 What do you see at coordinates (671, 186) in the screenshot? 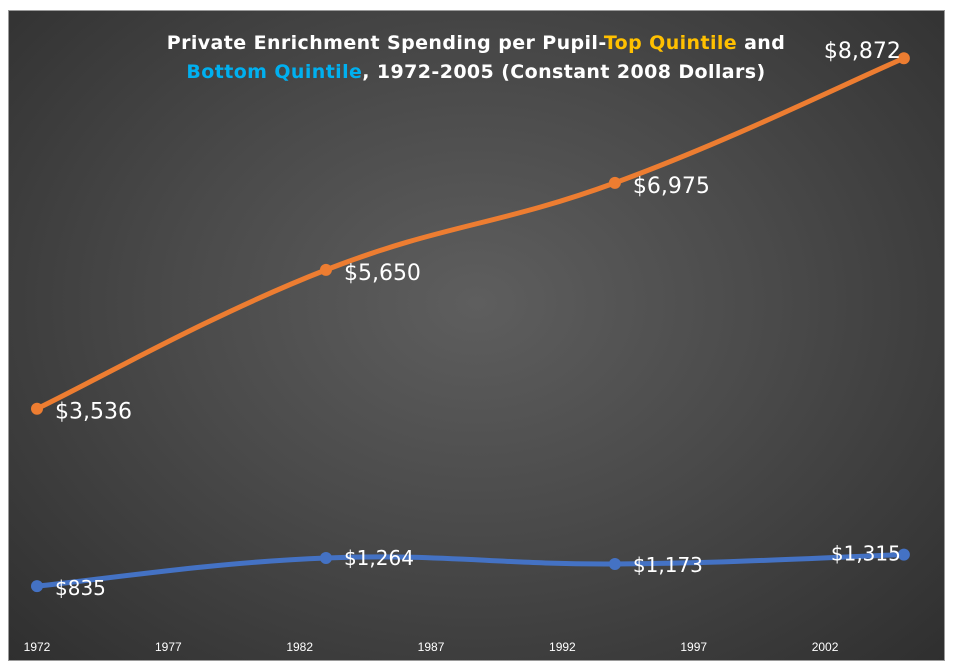
I see `series-1-data-label: $6,975` at bounding box center [671, 186].